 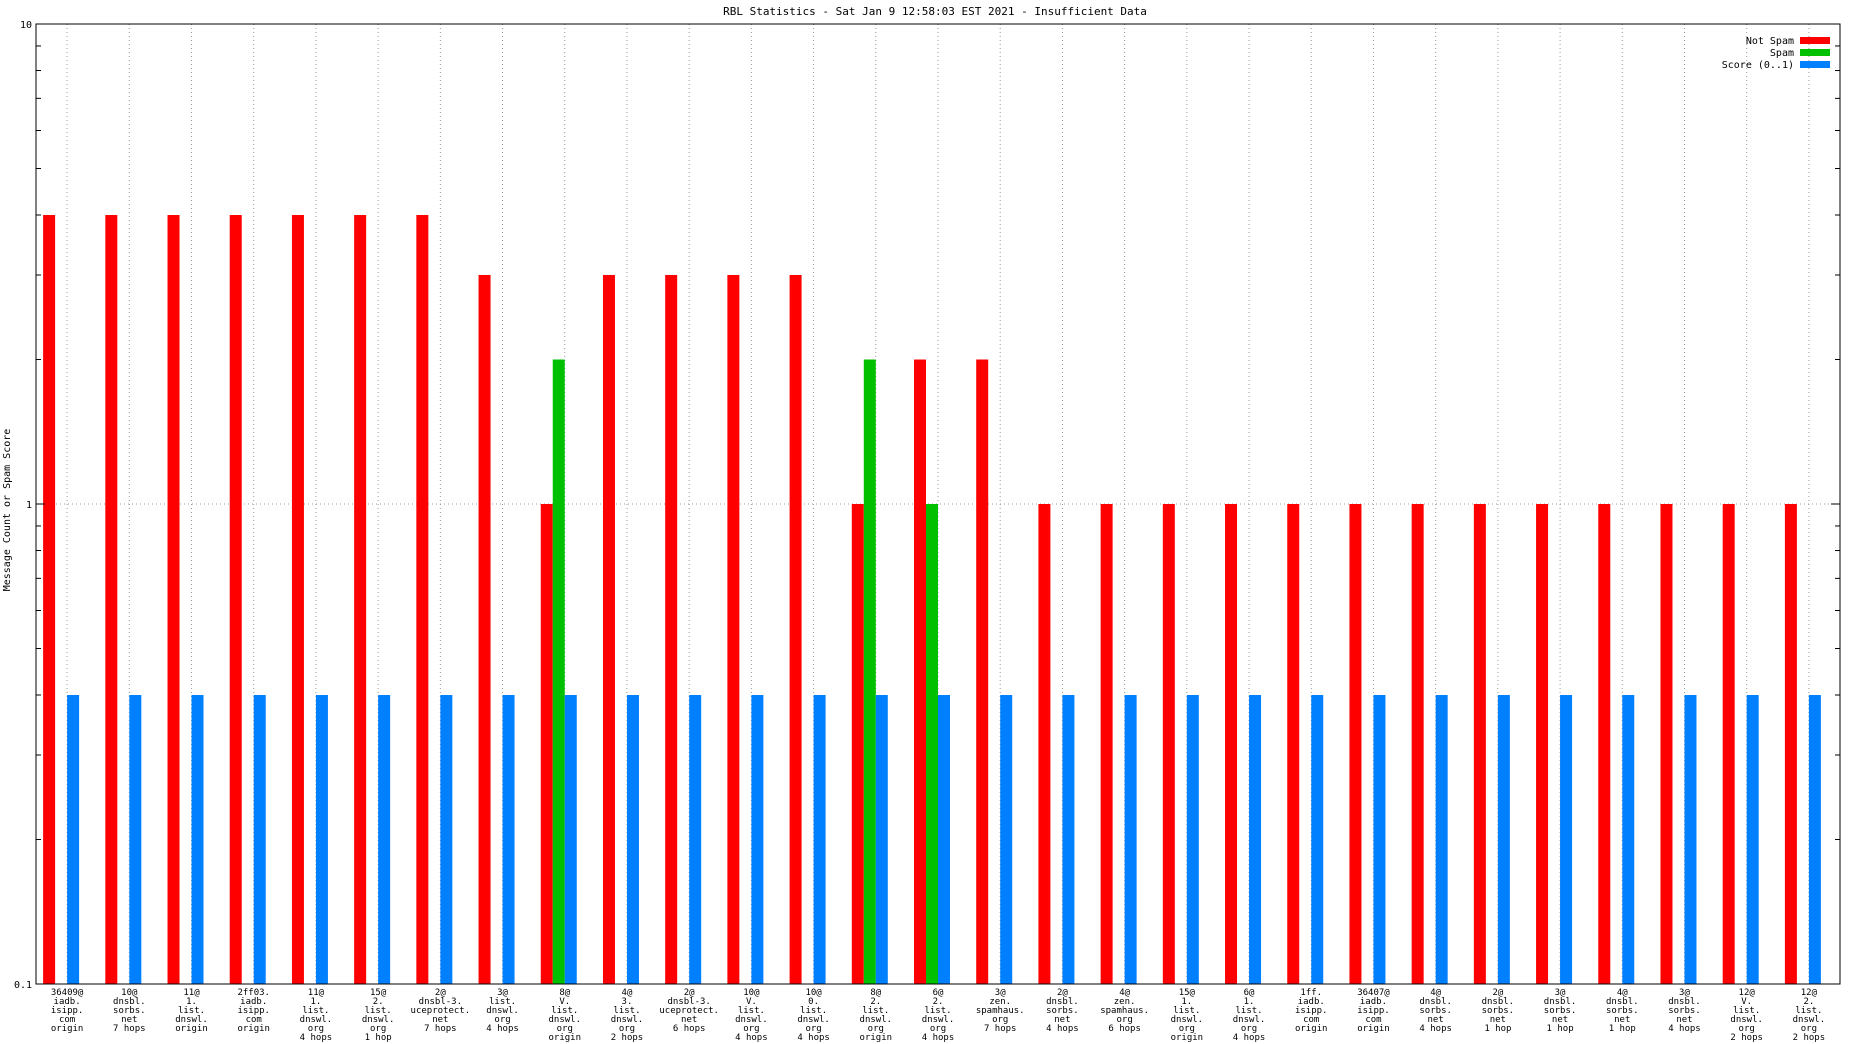 I want to click on x-tick-label: 2@, so click(x=1497, y=993).